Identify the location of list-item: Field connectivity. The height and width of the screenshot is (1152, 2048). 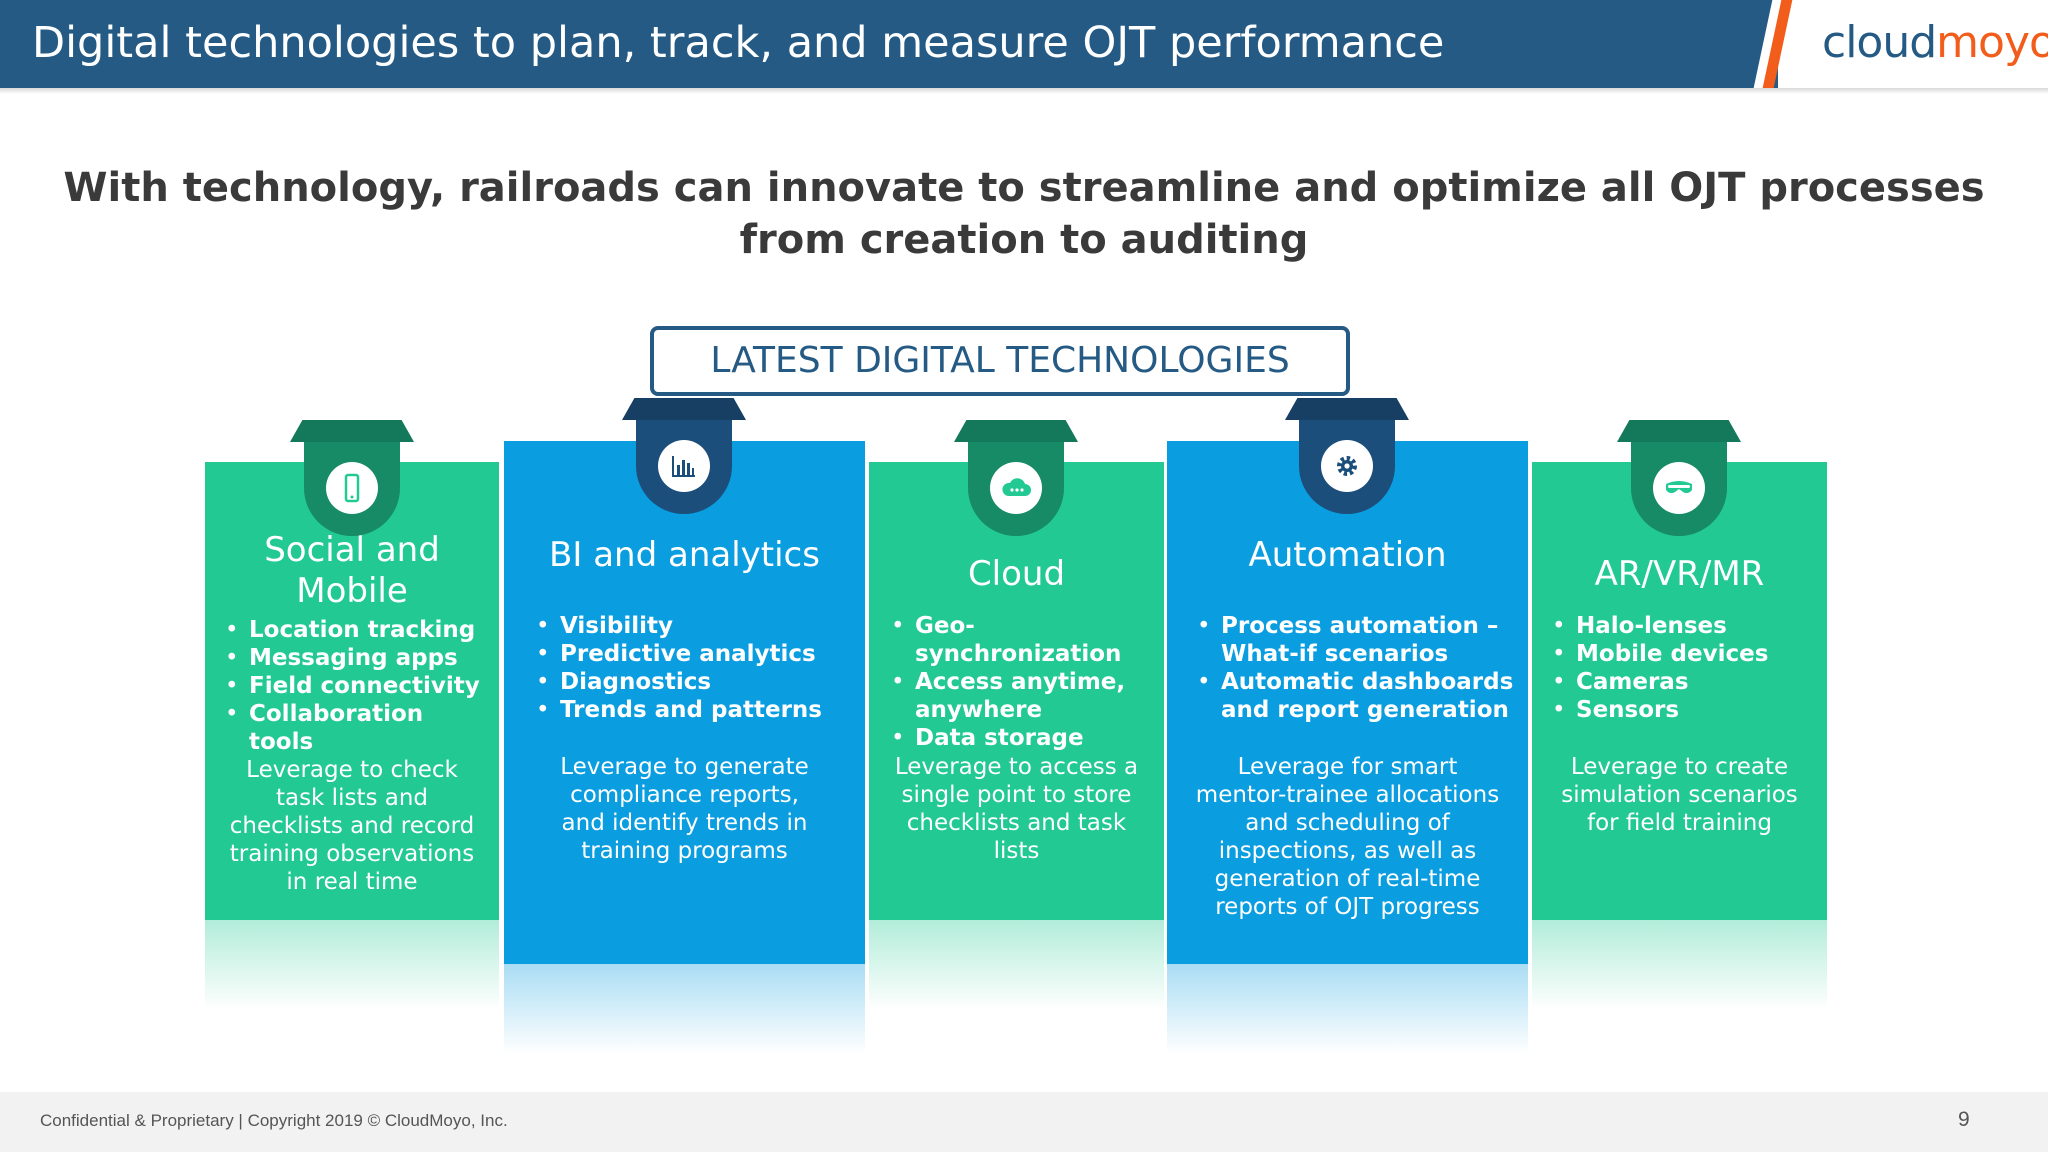
(360, 686).